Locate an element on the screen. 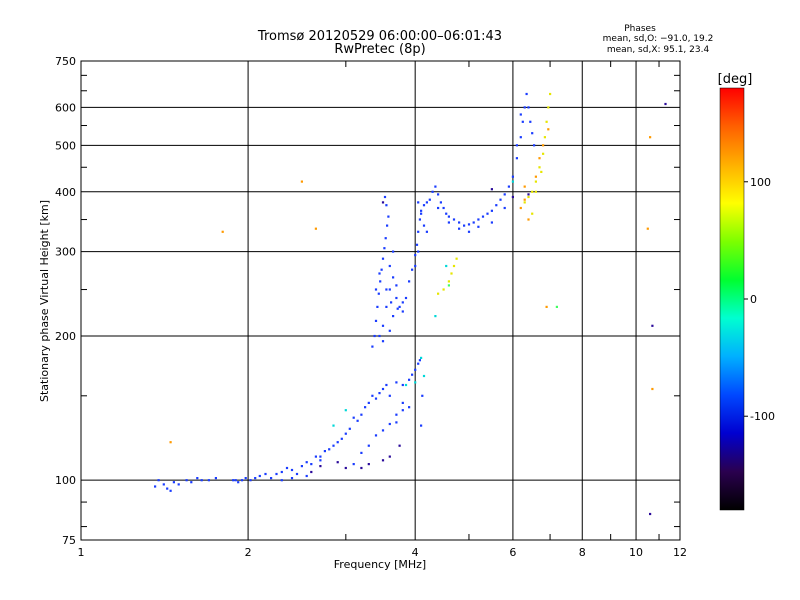  chart-subtitle: RwPretec (8p) is located at coordinates (379, 49).